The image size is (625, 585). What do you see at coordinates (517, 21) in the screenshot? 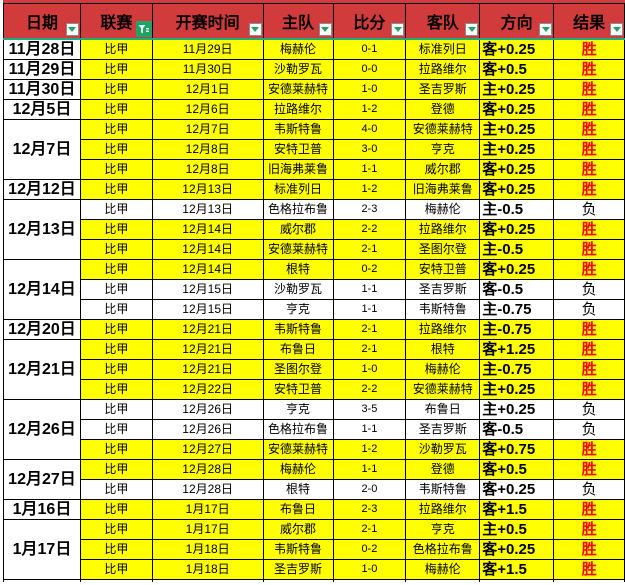
I see `column-header-direction: 方向` at bounding box center [517, 21].